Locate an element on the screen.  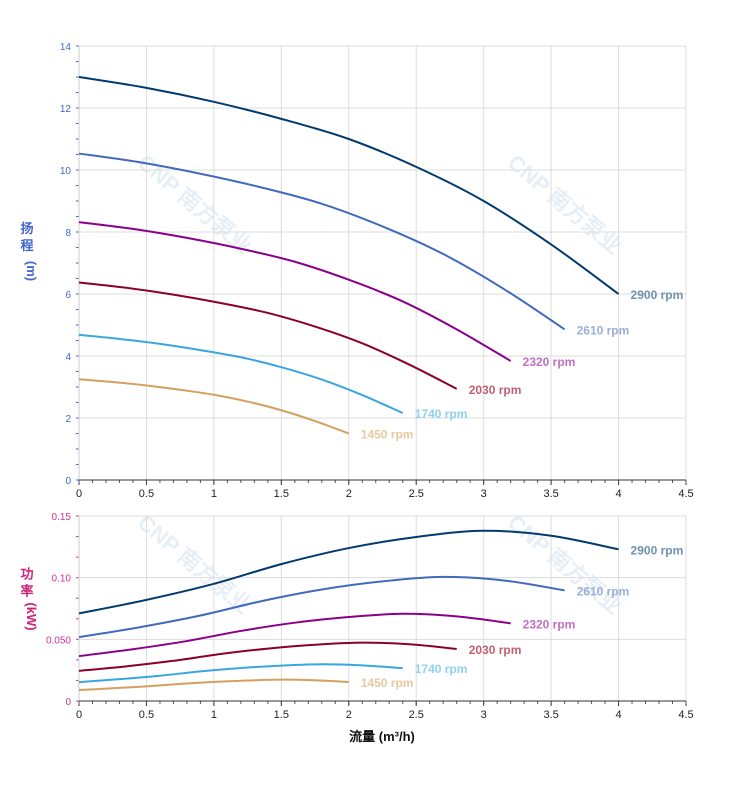
y-tick-label: 6 is located at coordinates (68, 295).